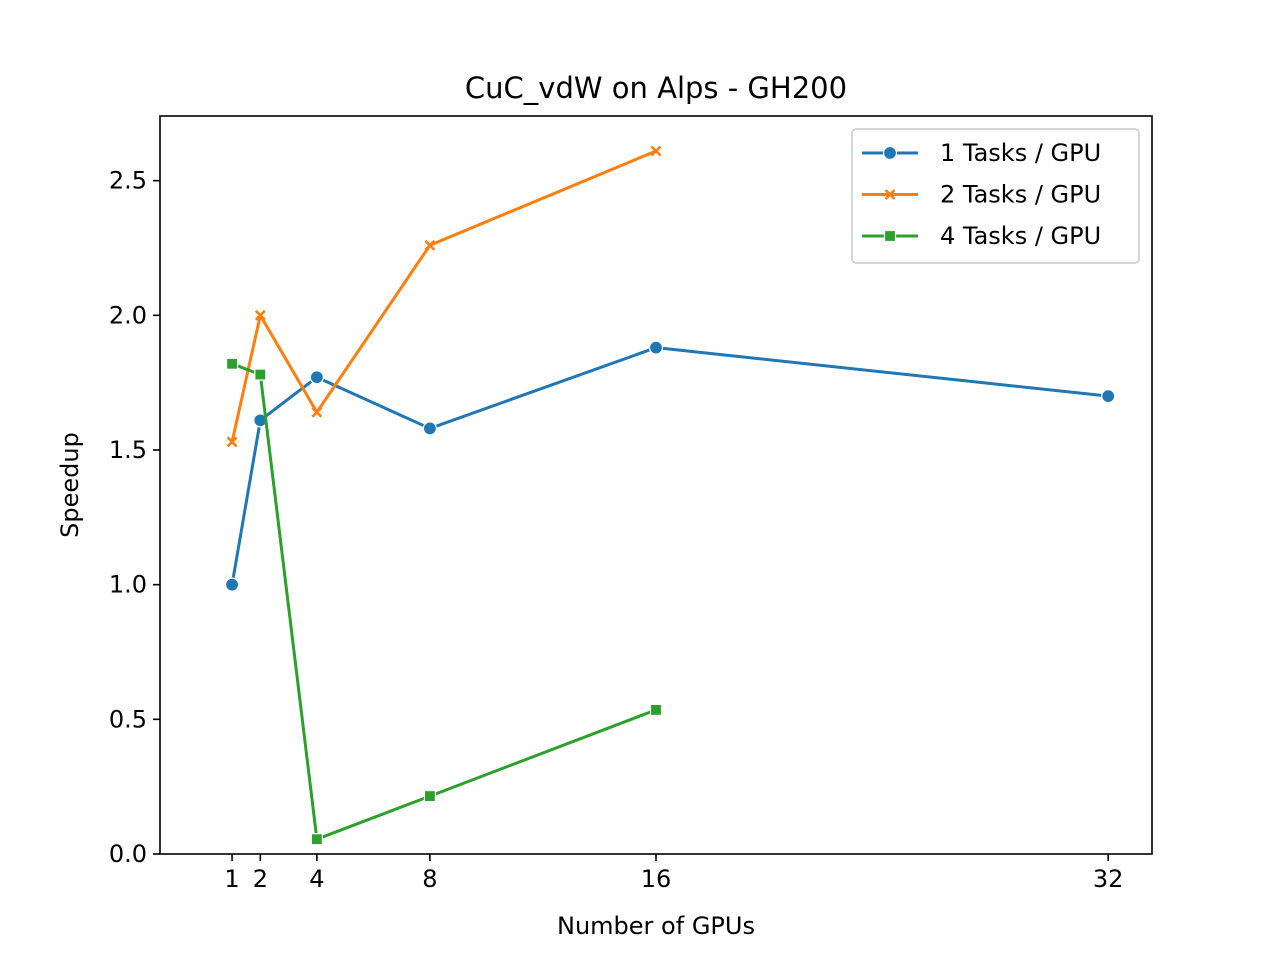 This screenshot has width=1280, height=960. I want to click on x-axis-ticks: 1 2 4 8 16 32, so click(673, 873).